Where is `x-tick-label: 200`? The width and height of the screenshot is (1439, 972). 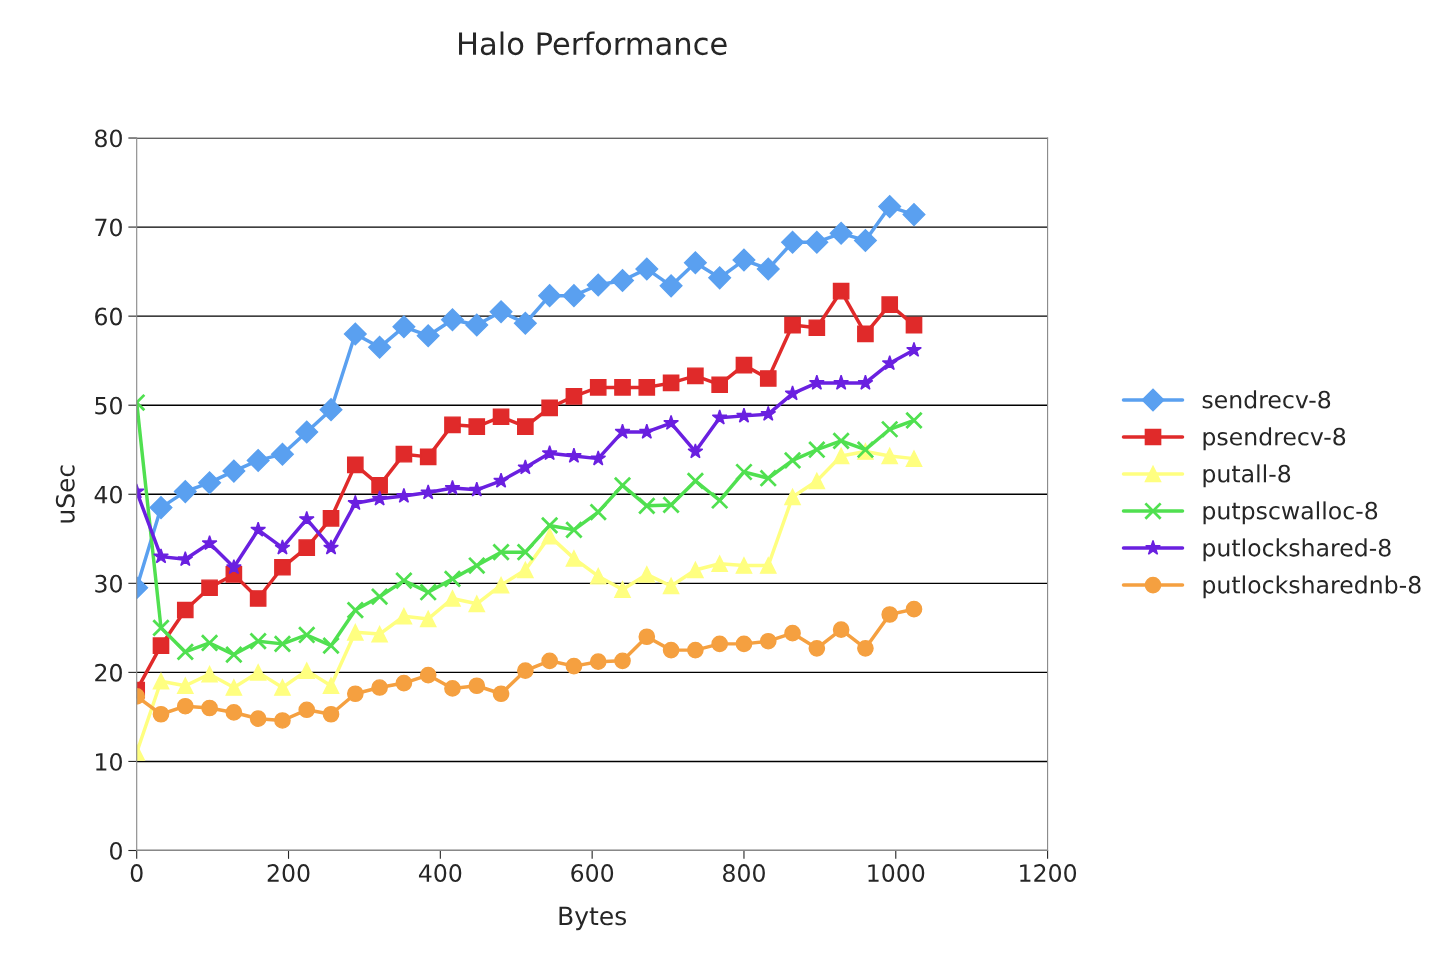
x-tick-label: 200 is located at coordinates (288, 873).